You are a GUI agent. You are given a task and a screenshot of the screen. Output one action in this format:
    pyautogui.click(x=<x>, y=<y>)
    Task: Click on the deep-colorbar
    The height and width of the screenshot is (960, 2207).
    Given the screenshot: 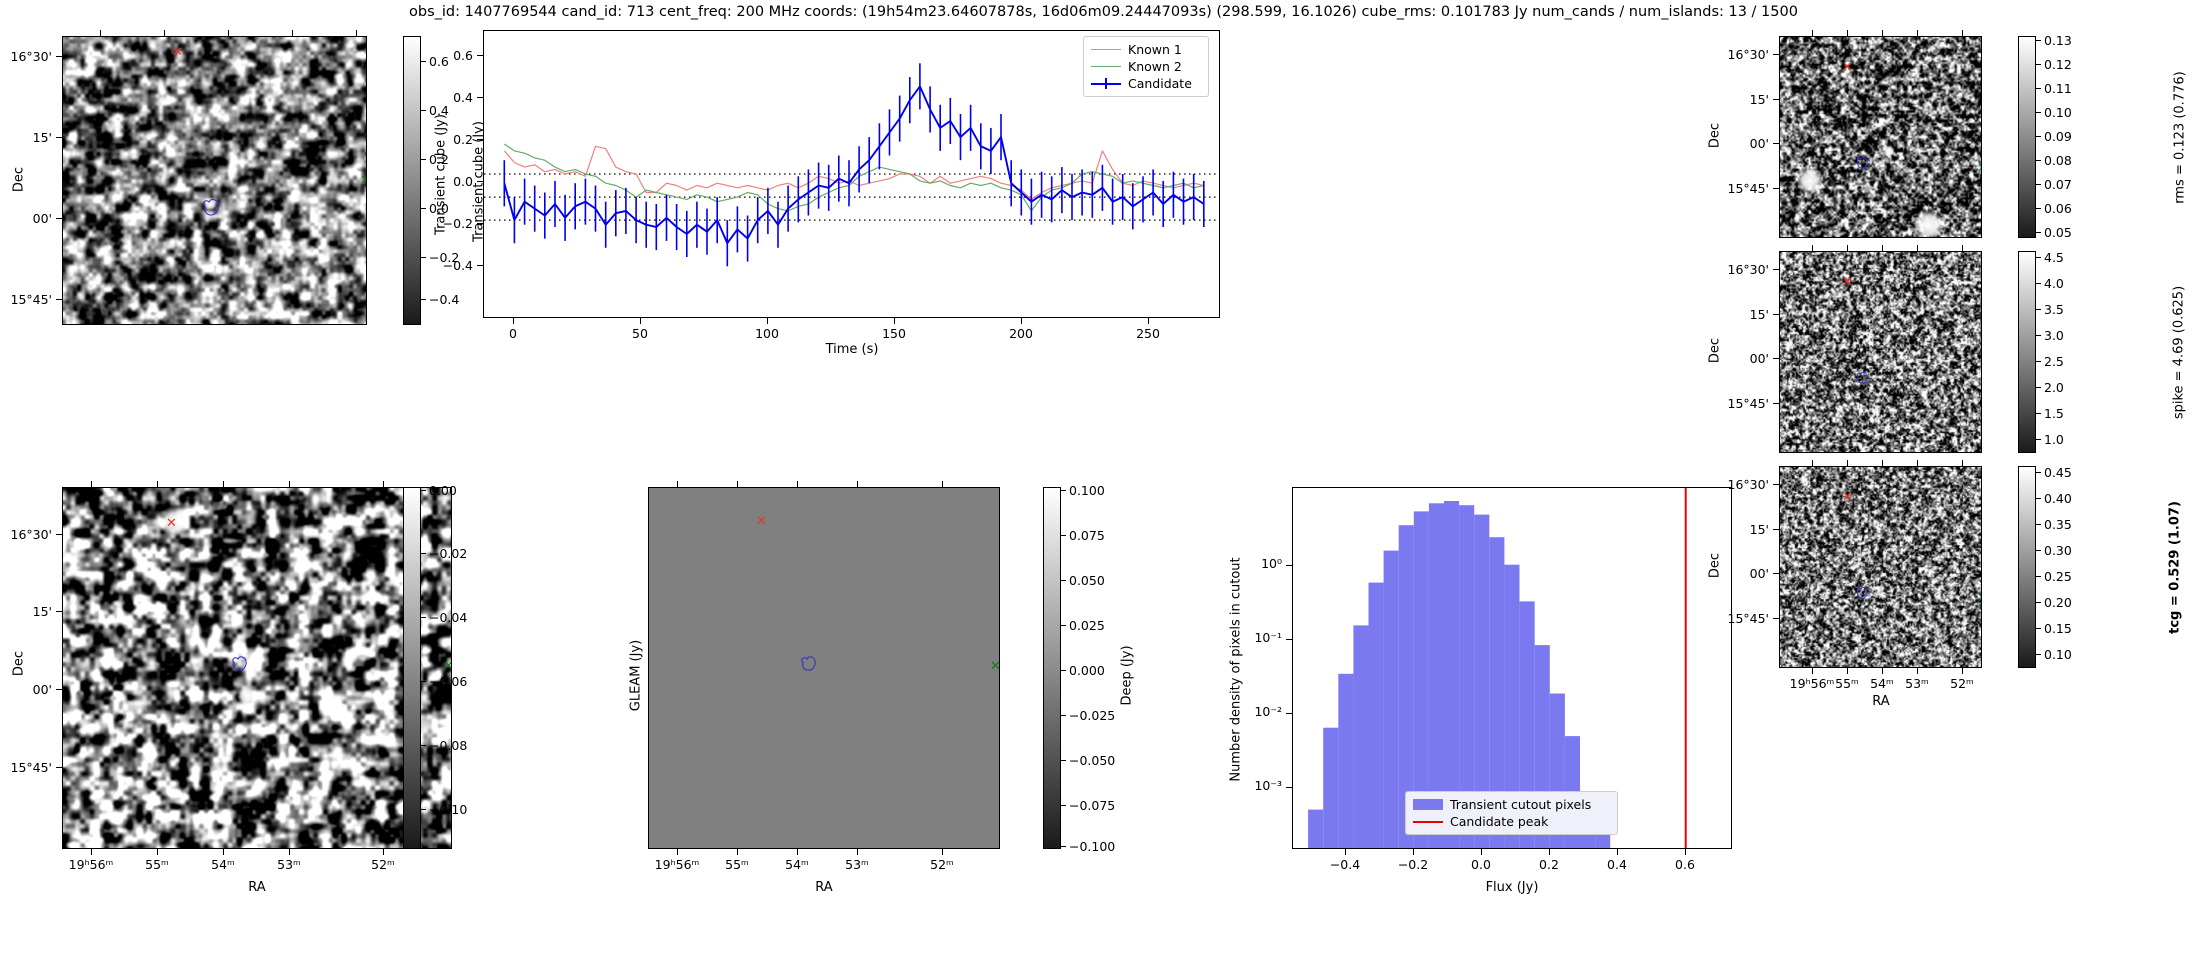 What is the action you would take?
    pyautogui.click(x=1052, y=668)
    